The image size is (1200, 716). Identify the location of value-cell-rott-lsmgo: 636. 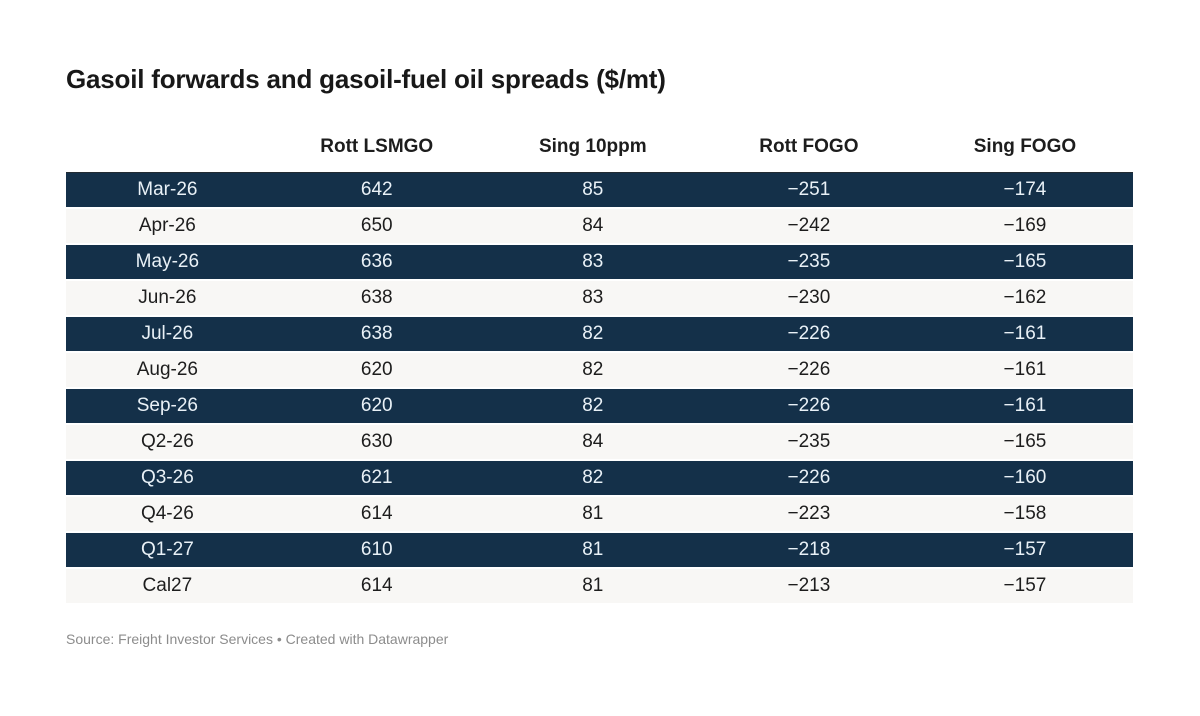
(376, 261).